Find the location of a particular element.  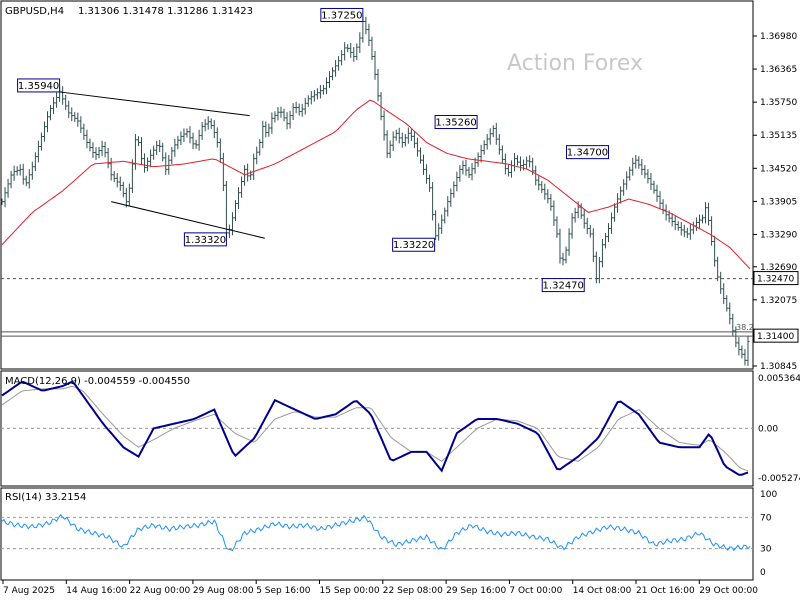

rsi-axis-label: 0 is located at coordinates (763, 573).